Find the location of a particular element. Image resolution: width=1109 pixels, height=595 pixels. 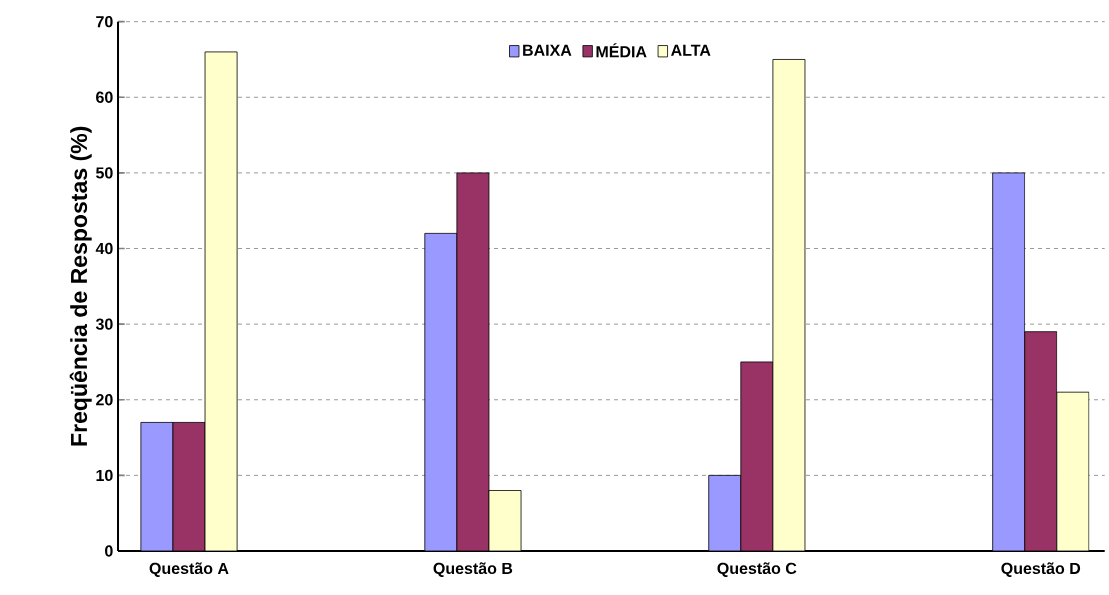

y-tick-label: 0 is located at coordinates (109, 551).